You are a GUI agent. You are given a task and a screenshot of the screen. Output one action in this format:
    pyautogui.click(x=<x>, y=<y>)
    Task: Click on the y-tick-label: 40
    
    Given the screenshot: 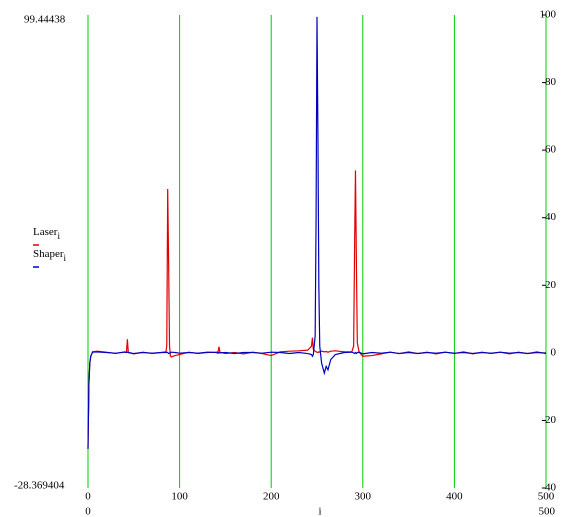 What is the action you would take?
    pyautogui.click(x=551, y=217)
    